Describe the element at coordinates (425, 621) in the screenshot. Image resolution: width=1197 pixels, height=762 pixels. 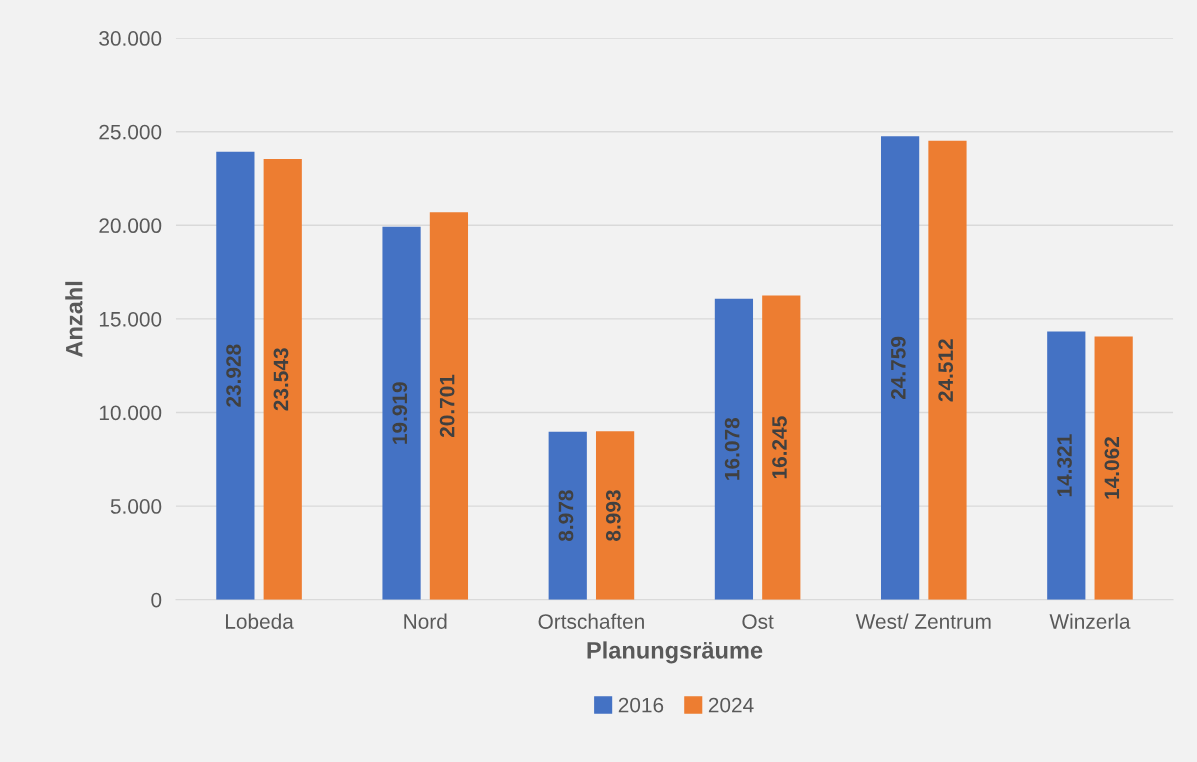
I see `x-tick-label: Nord` at that location.